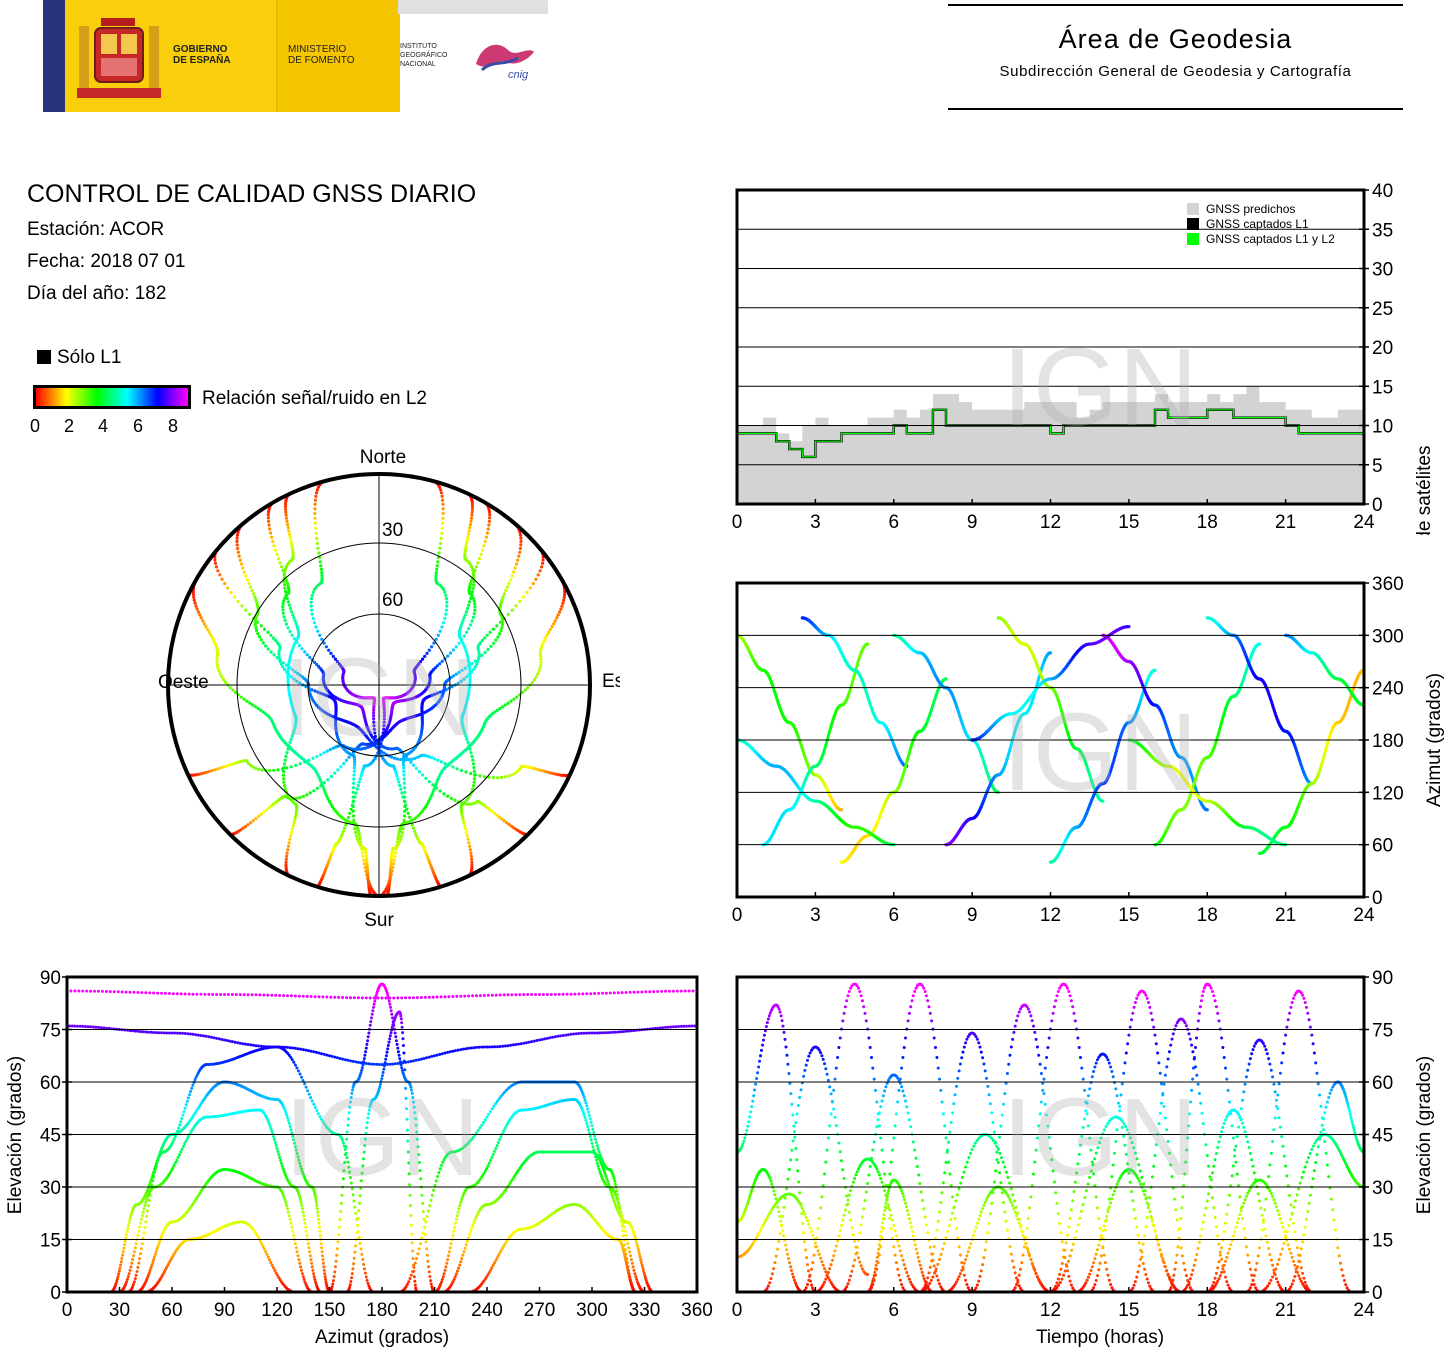 Image resolution: width=1445 pixels, height=1350 pixels. I want to click on grey-band, so click(473, 7).